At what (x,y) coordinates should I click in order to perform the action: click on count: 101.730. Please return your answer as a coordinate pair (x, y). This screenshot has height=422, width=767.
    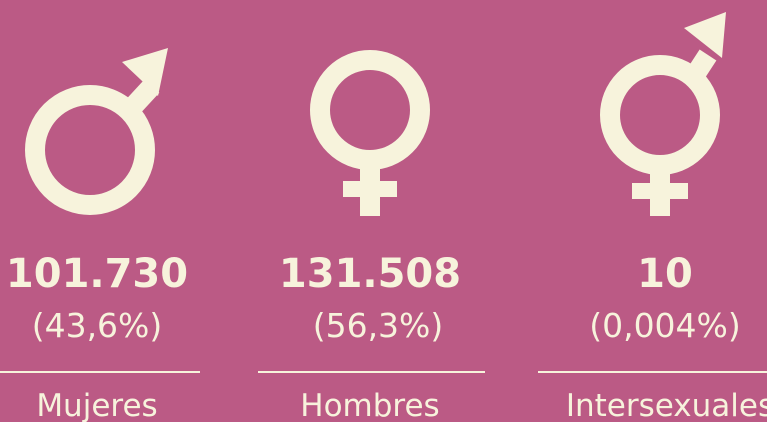
    Looking at the image, I should click on (97, 274).